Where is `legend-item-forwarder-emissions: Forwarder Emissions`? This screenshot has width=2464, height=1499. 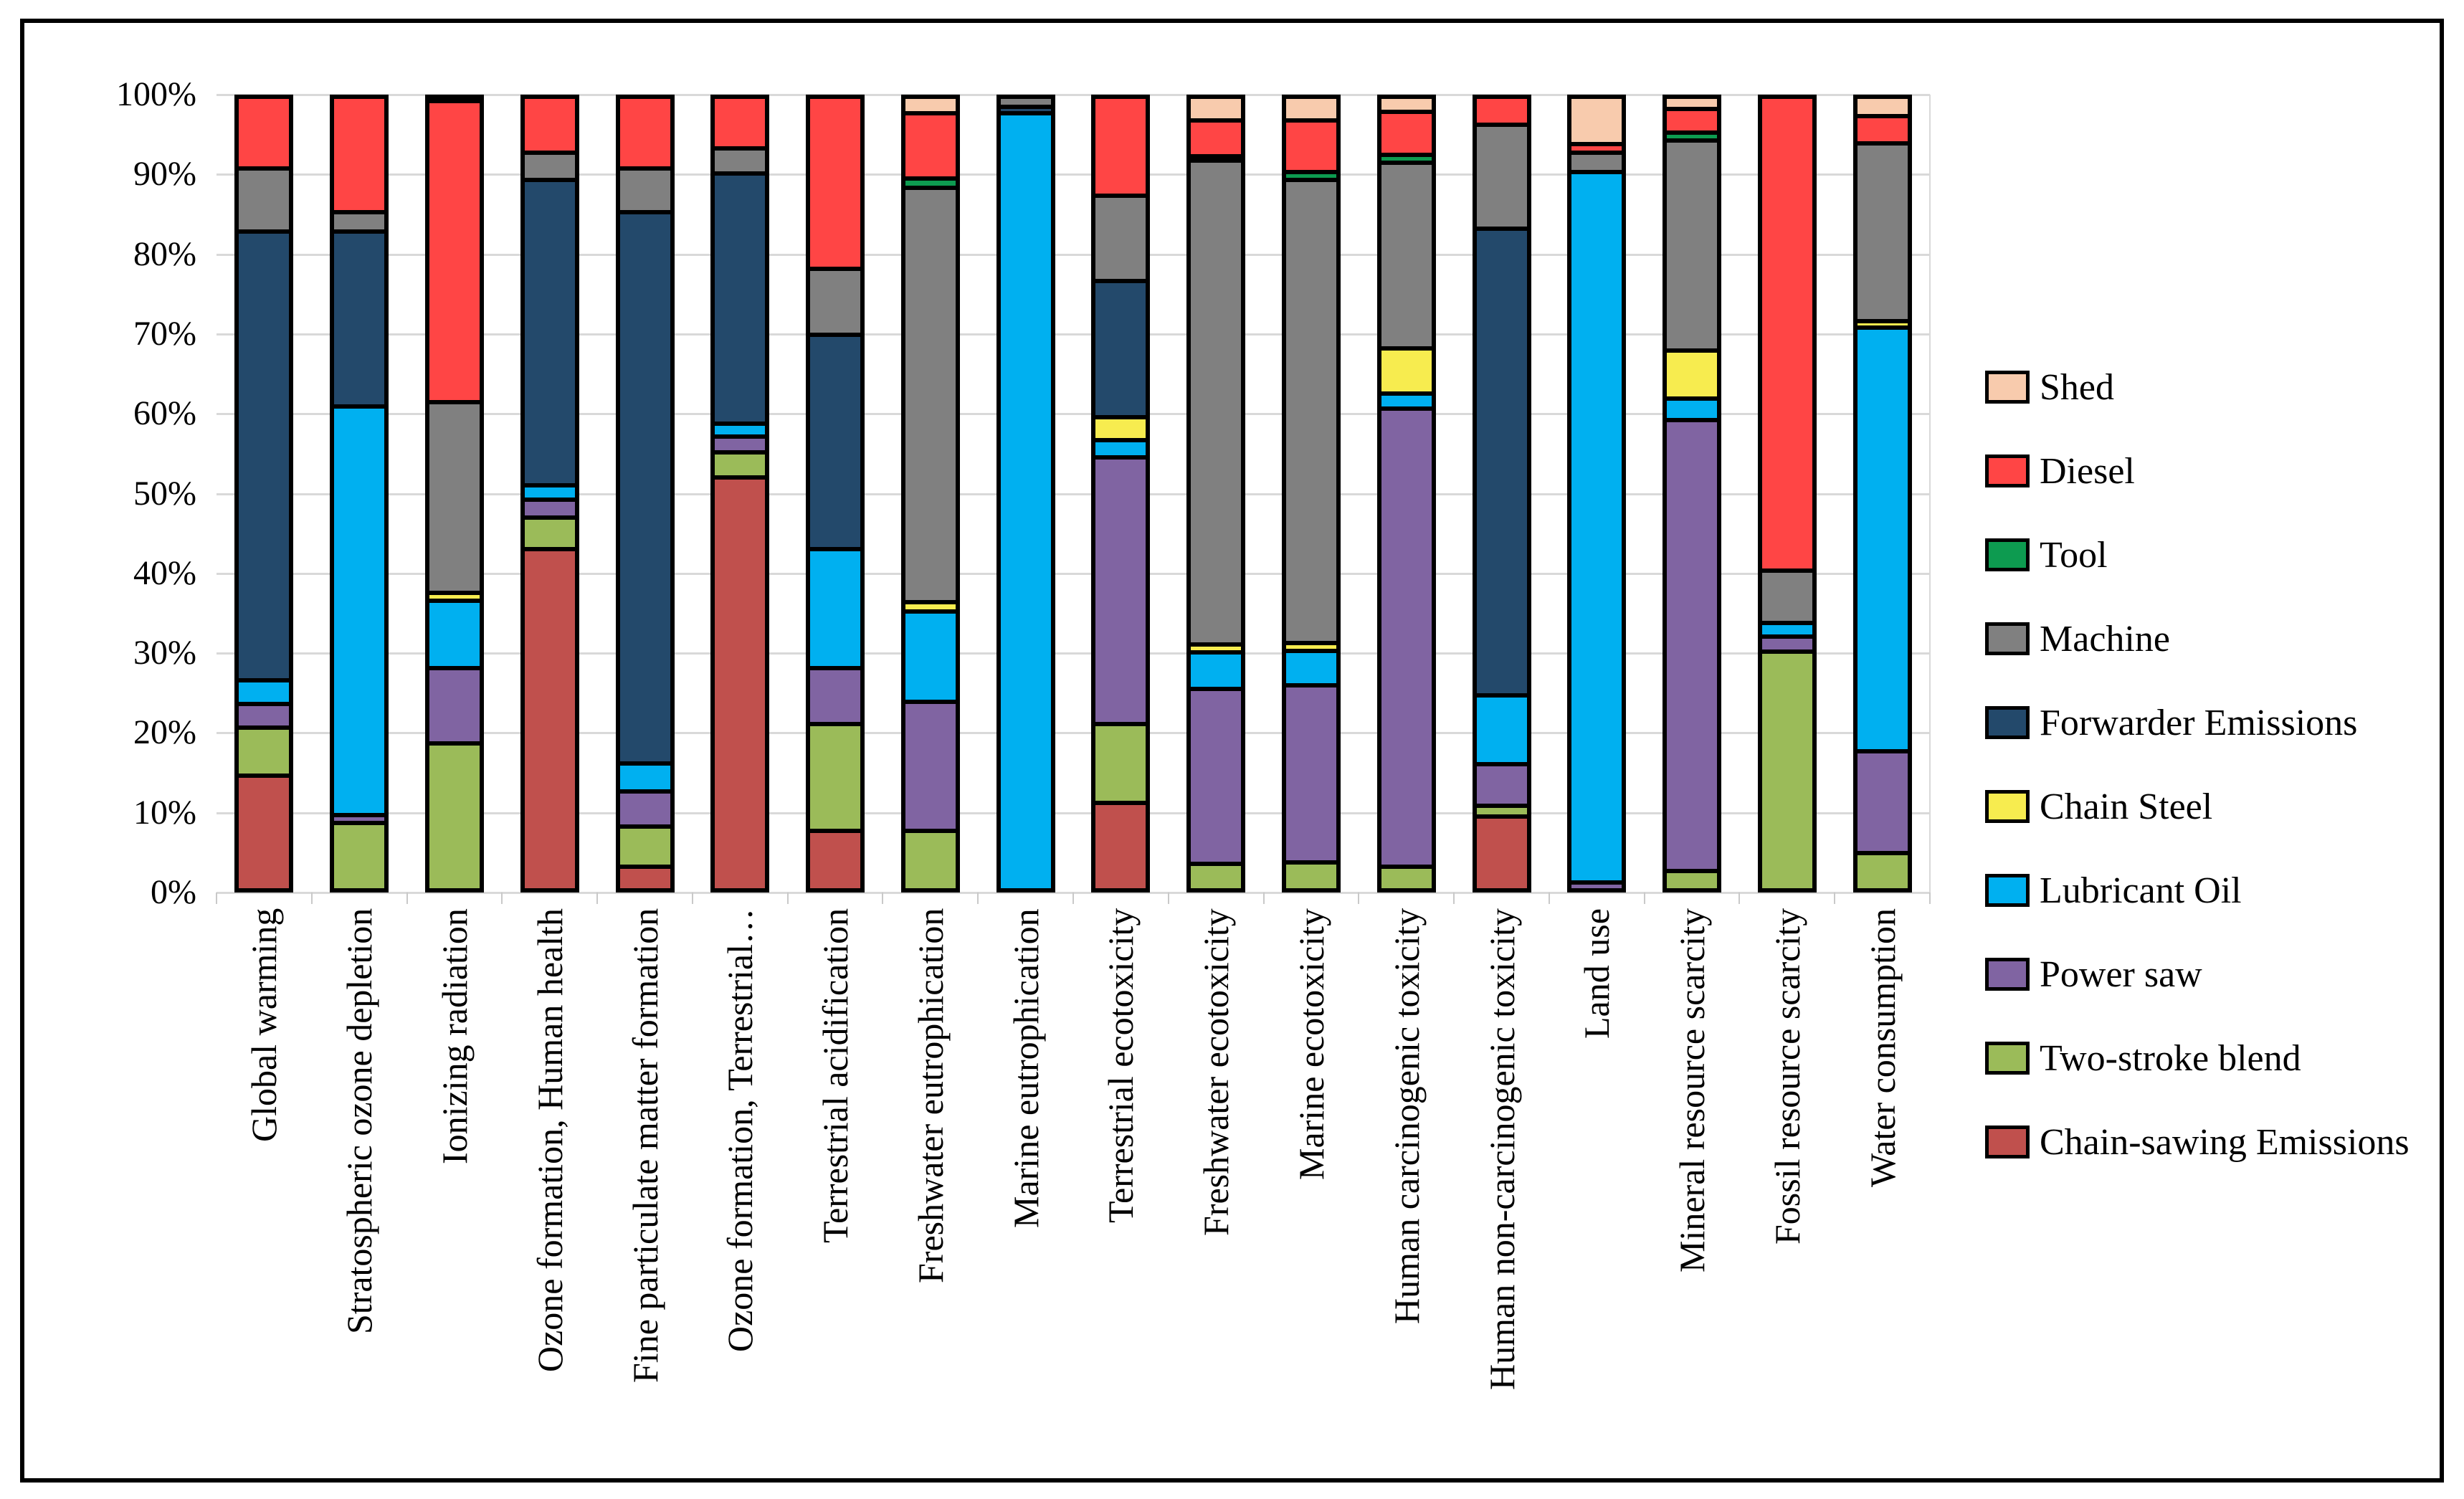
legend-item-forwarder-emissions: Forwarder Emissions is located at coordinates (2197, 723).